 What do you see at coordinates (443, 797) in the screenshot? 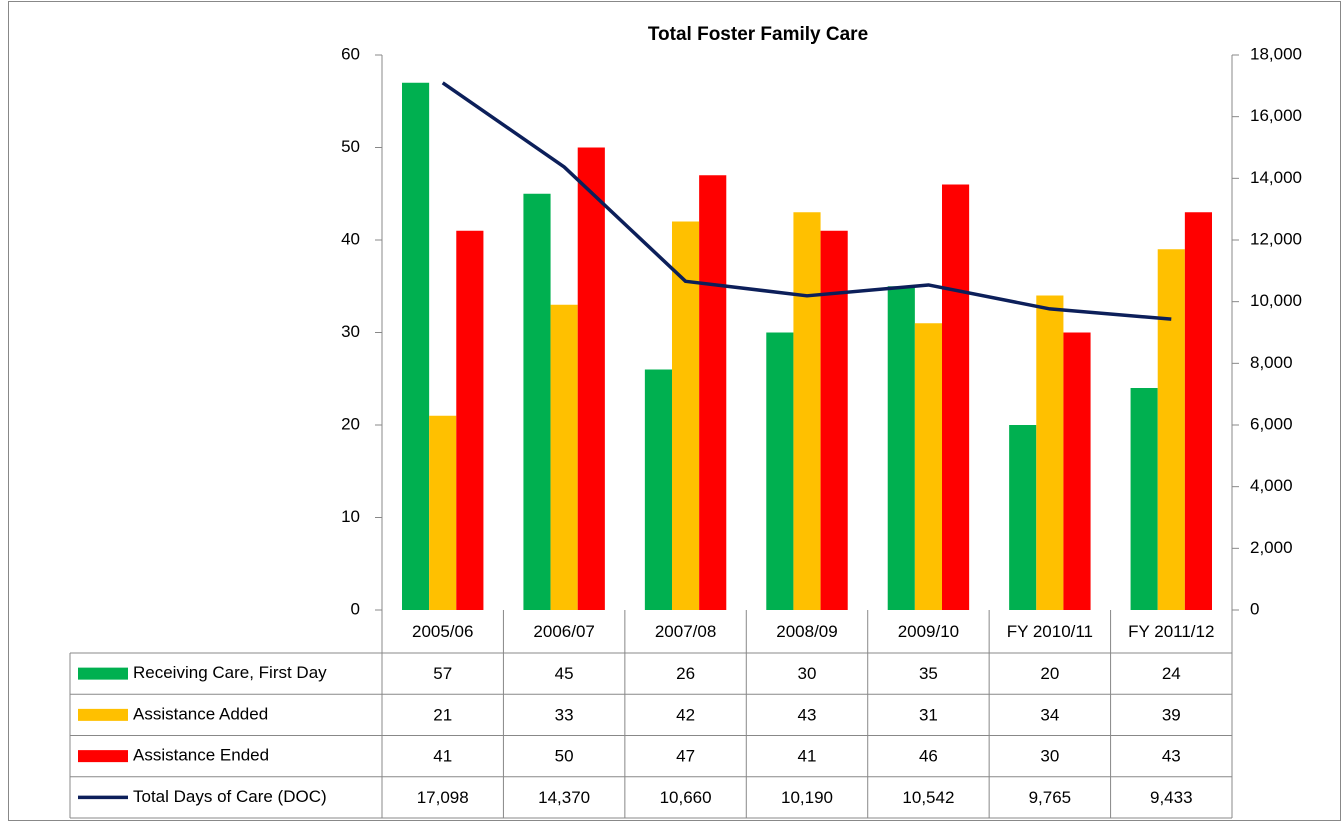
I see `table-value: 17,098` at bounding box center [443, 797].